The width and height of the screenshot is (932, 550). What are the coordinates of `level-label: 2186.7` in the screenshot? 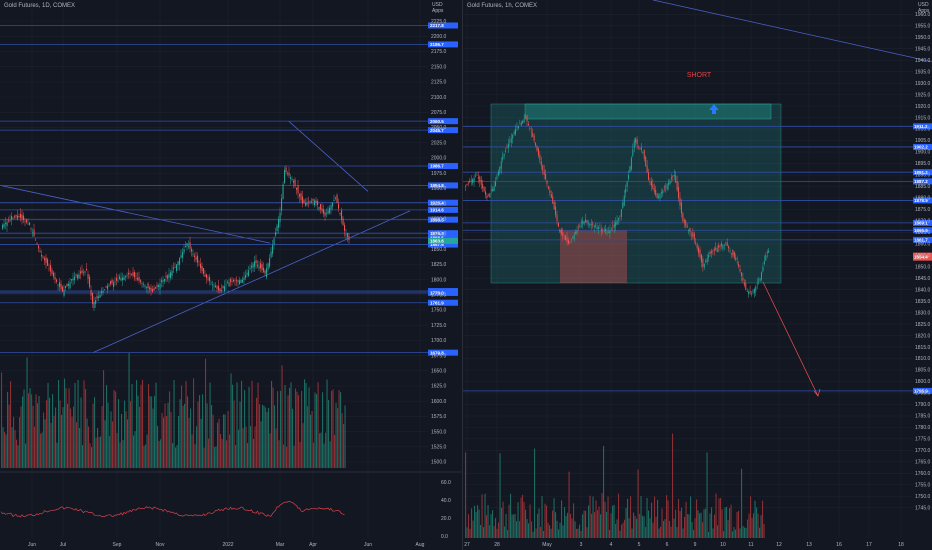 It's located at (437, 44).